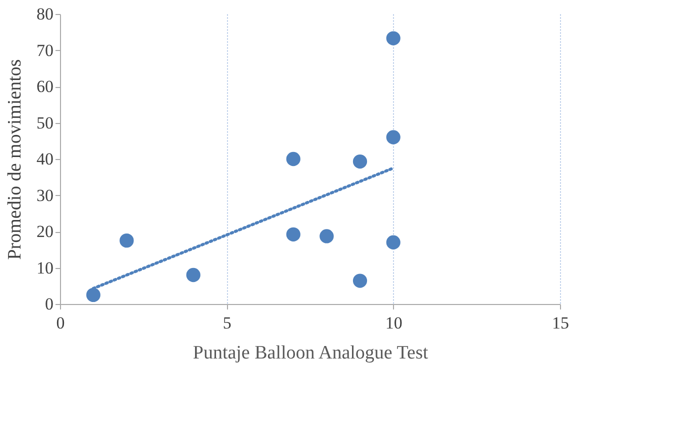 Image resolution: width=695 pixels, height=435 pixels. What do you see at coordinates (227, 323) in the screenshot?
I see `x-tick-label: 5` at bounding box center [227, 323].